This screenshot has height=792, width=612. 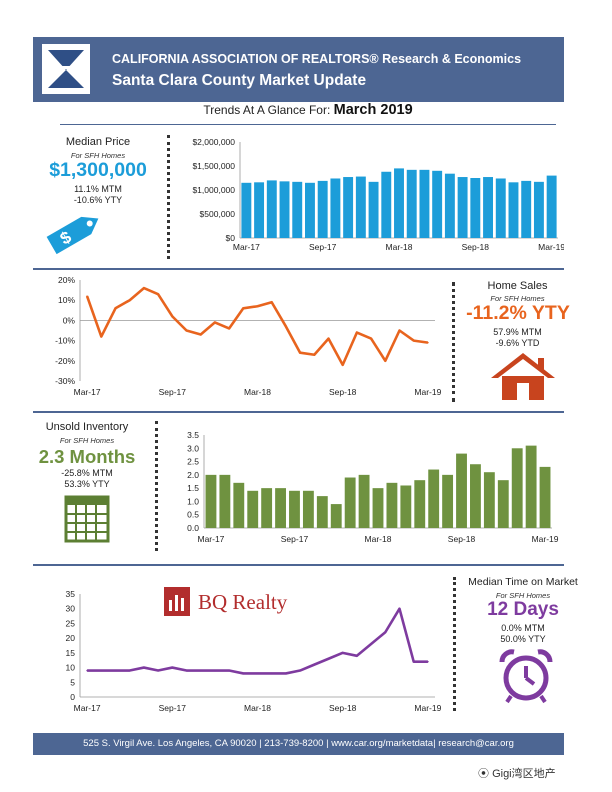 I want to click on y-tick-label: 30, so click(x=71, y=609).